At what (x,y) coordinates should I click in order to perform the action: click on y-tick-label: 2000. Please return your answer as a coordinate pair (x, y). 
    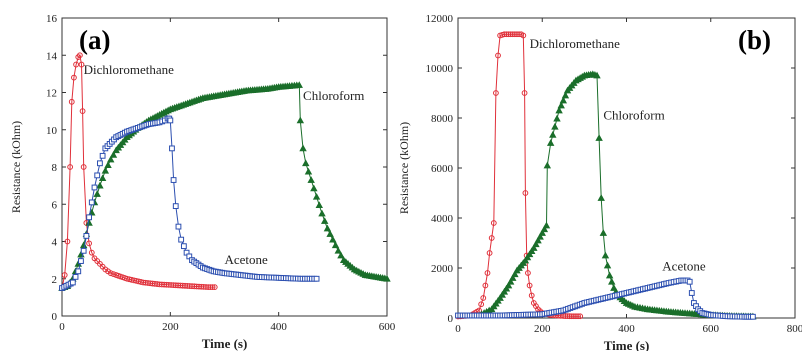
    Looking at the image, I should click on (442, 269).